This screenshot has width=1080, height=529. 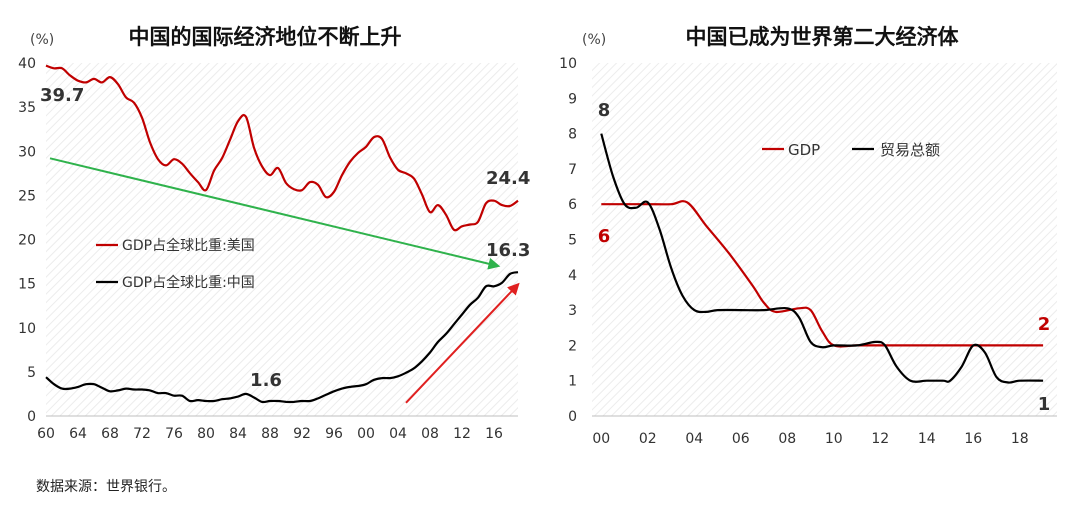 I want to click on x-tick-label: 96, so click(x=334, y=434).